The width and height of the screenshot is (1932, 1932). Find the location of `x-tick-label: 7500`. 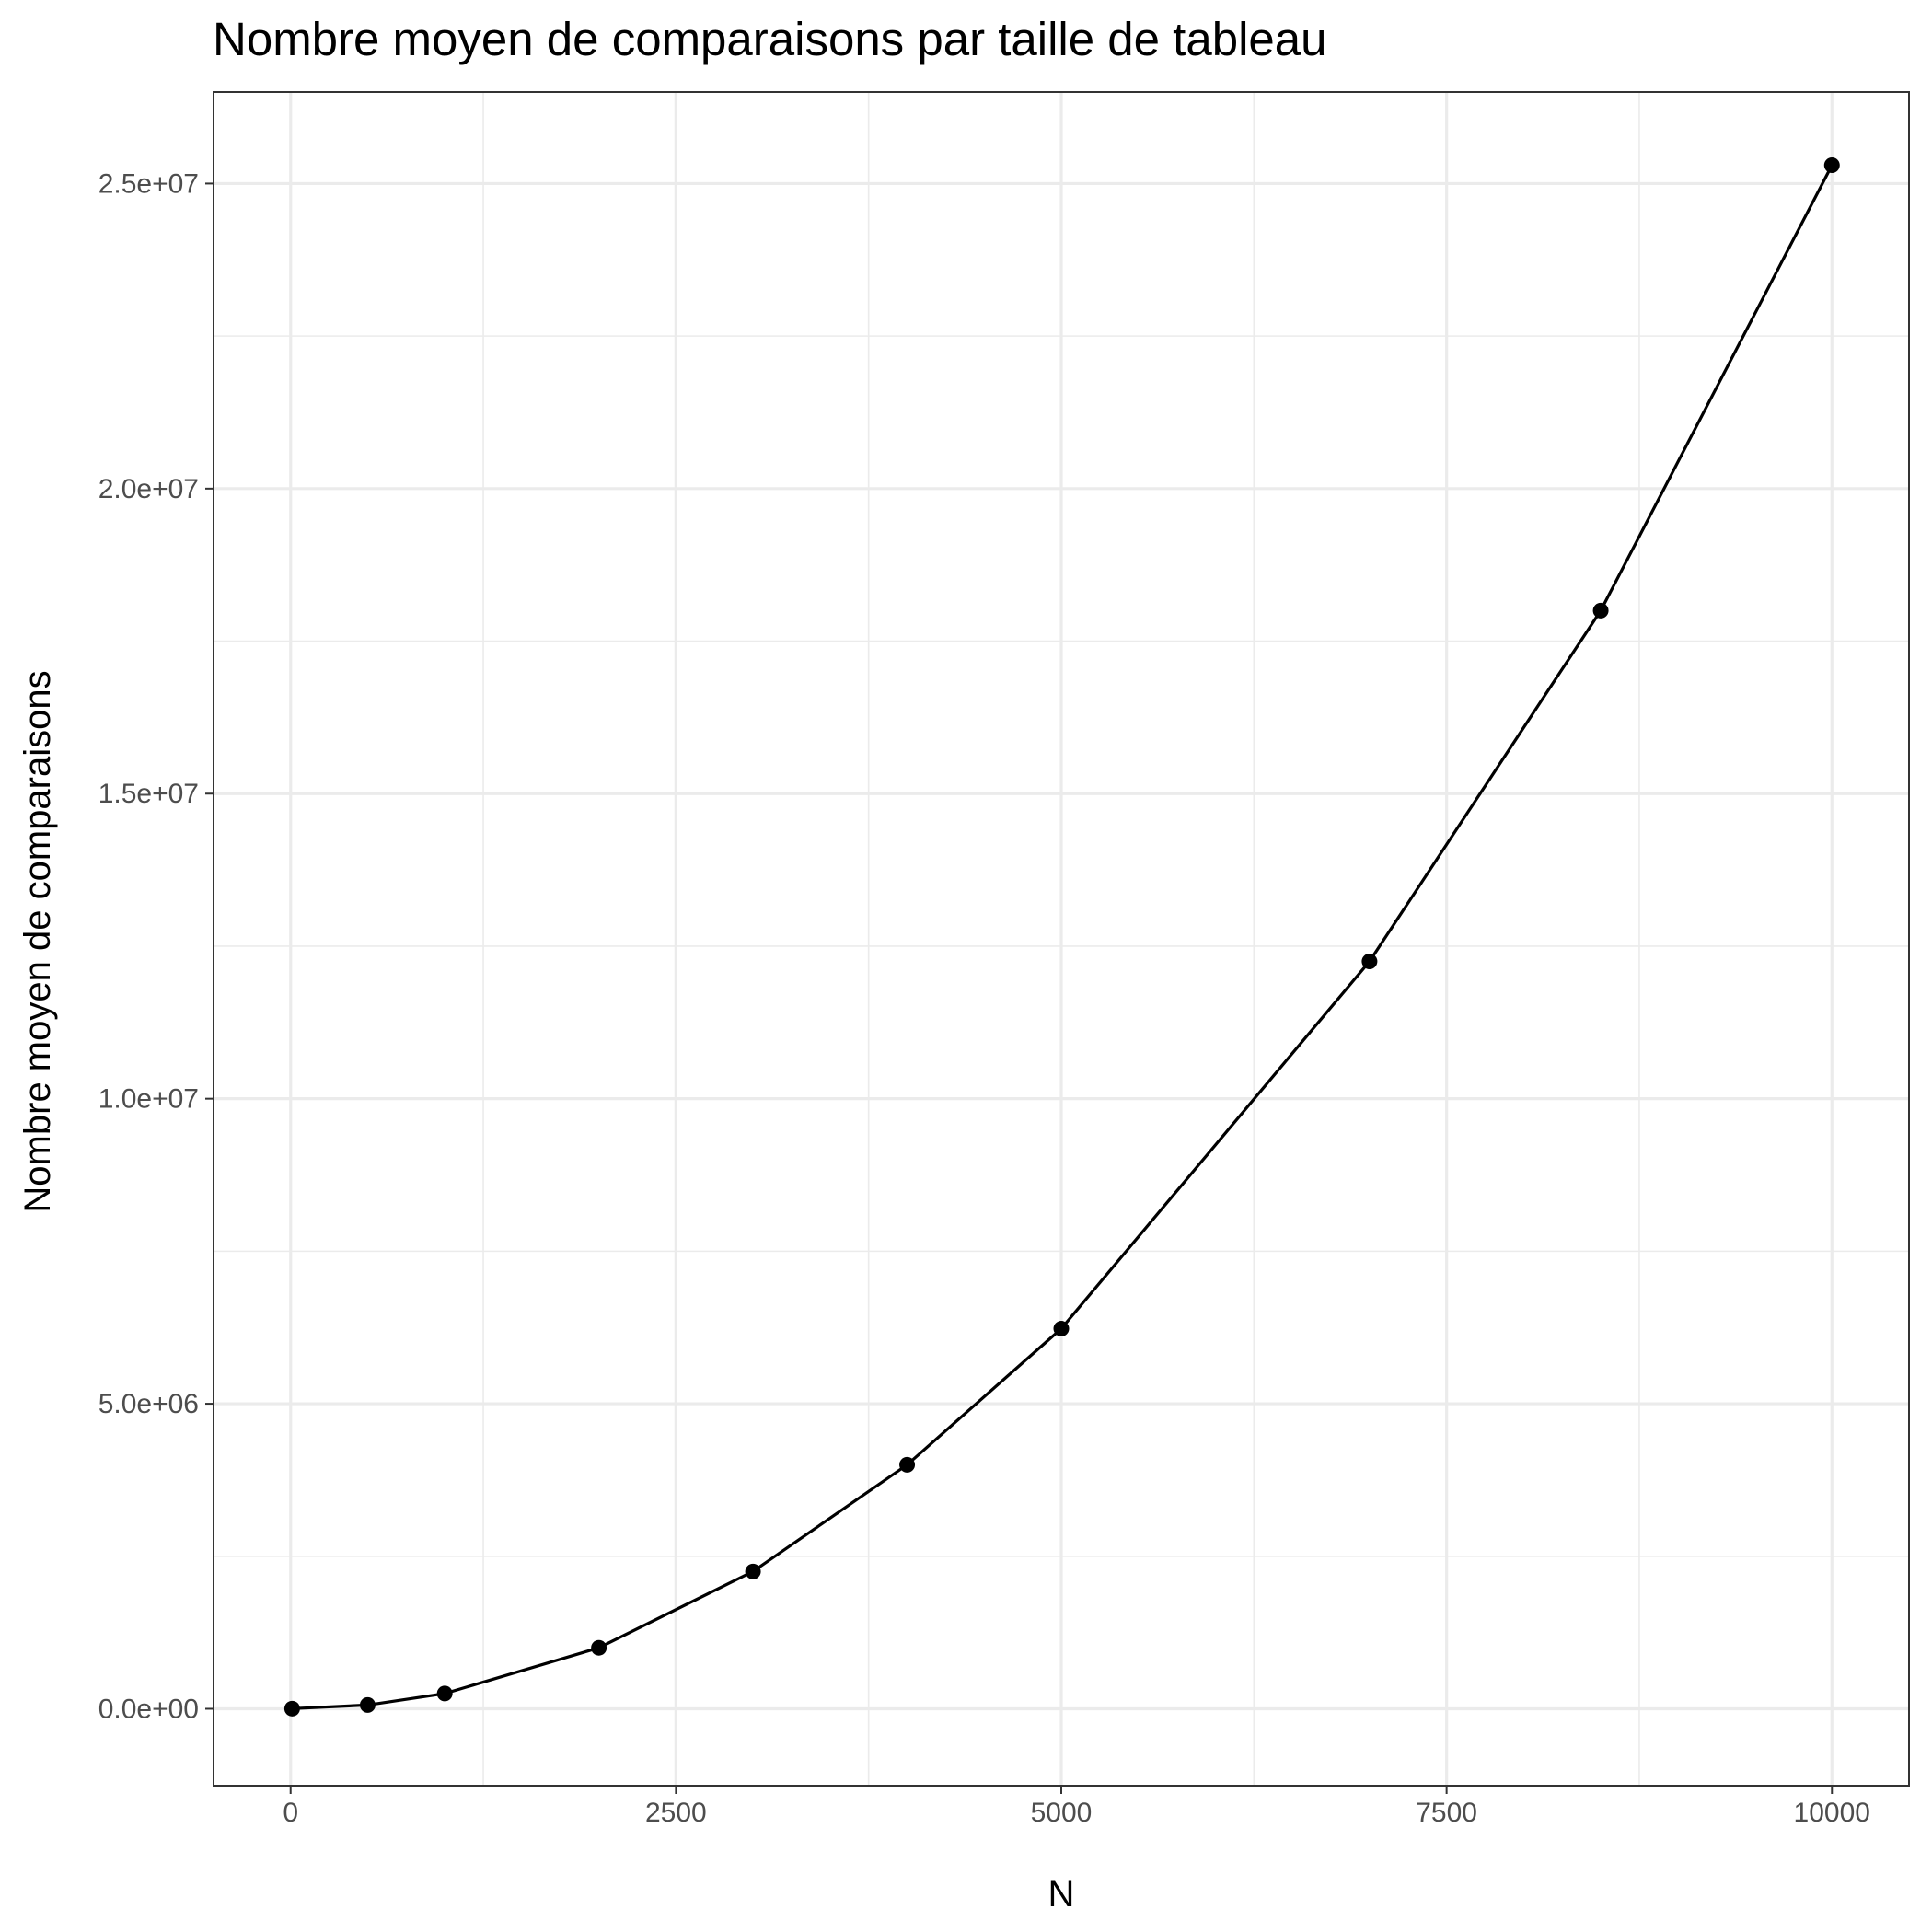

x-tick-label: 7500 is located at coordinates (1446, 1813).